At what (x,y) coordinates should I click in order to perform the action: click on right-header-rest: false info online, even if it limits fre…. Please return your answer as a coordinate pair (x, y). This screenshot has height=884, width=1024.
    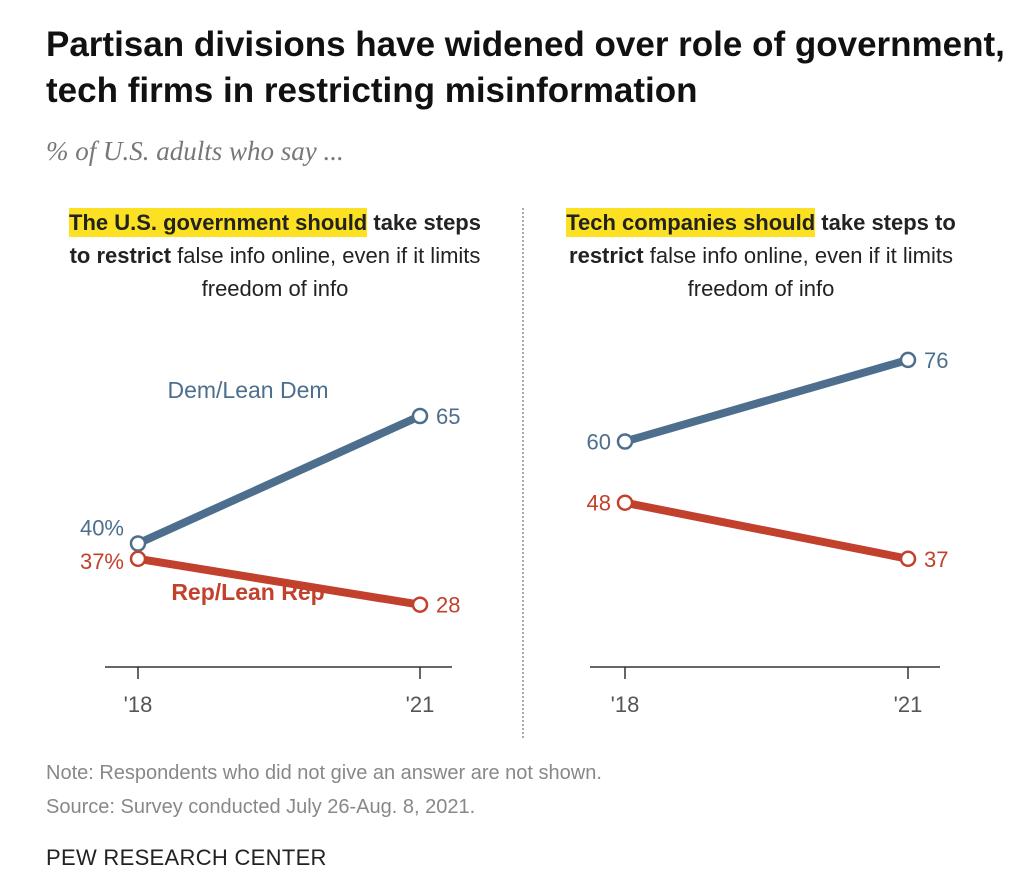
    Looking at the image, I should click on (798, 272).